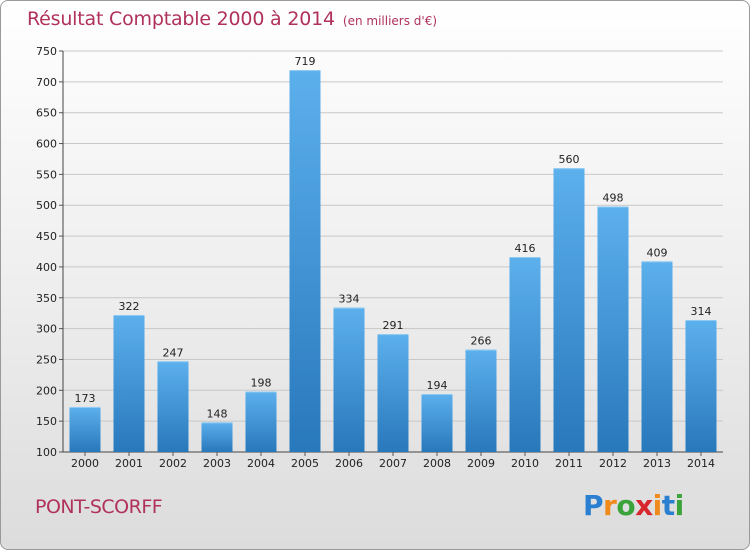 Image resolution: width=750 pixels, height=550 pixels. What do you see at coordinates (569, 159) in the screenshot?
I see `data-label-2011: 560` at bounding box center [569, 159].